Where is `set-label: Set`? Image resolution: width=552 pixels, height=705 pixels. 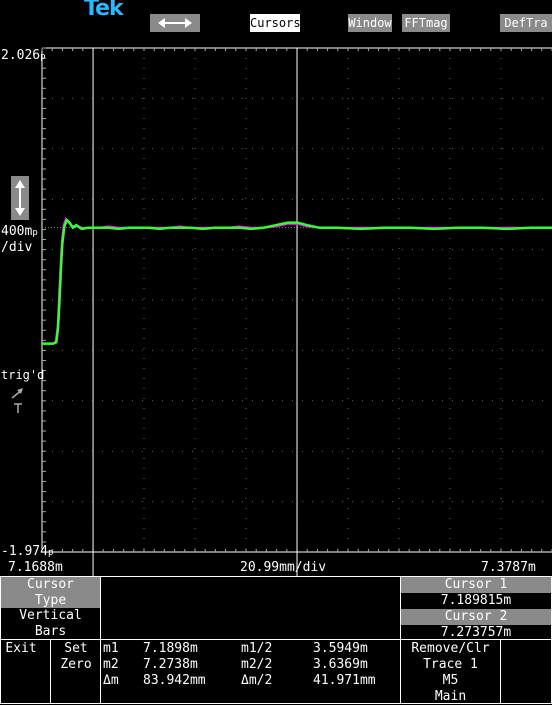 set-label: Set is located at coordinates (76, 648).